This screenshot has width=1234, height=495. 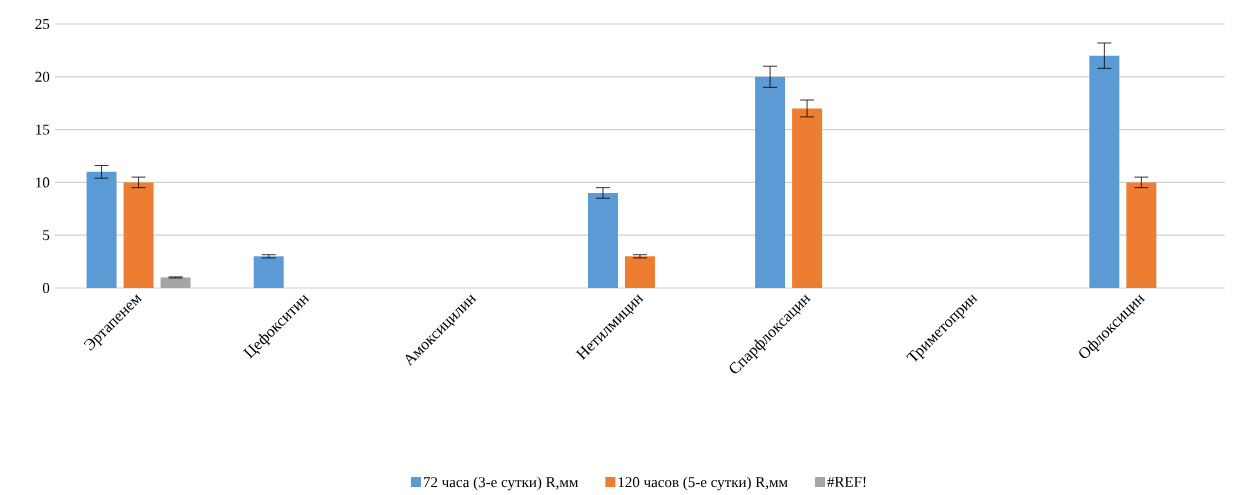 What do you see at coordinates (846, 481) in the screenshot?
I see `legend-label: #REF!` at bounding box center [846, 481].